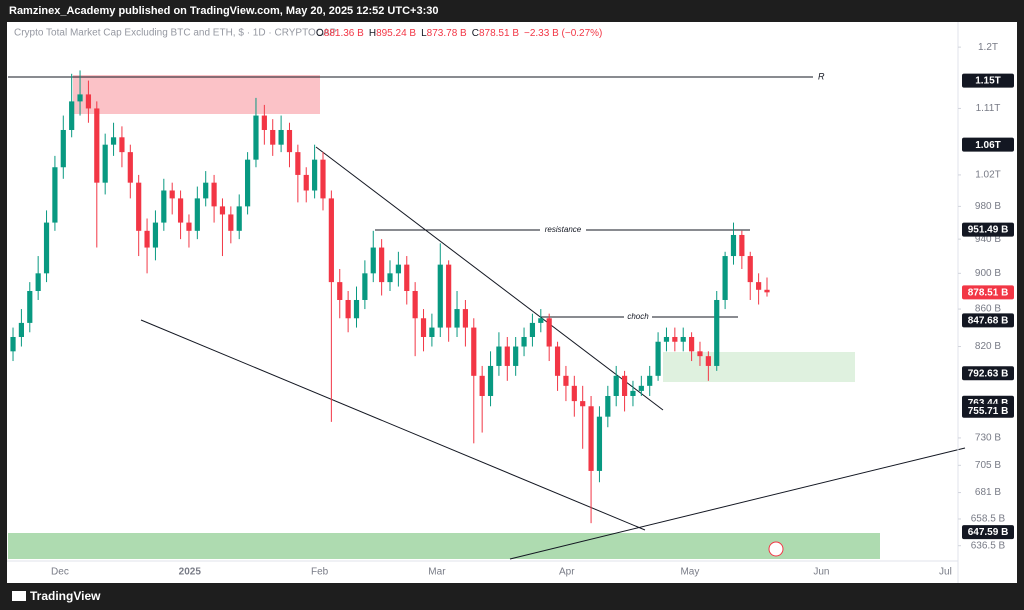  I want to click on y-tick-label: 1.11T, so click(988, 108).